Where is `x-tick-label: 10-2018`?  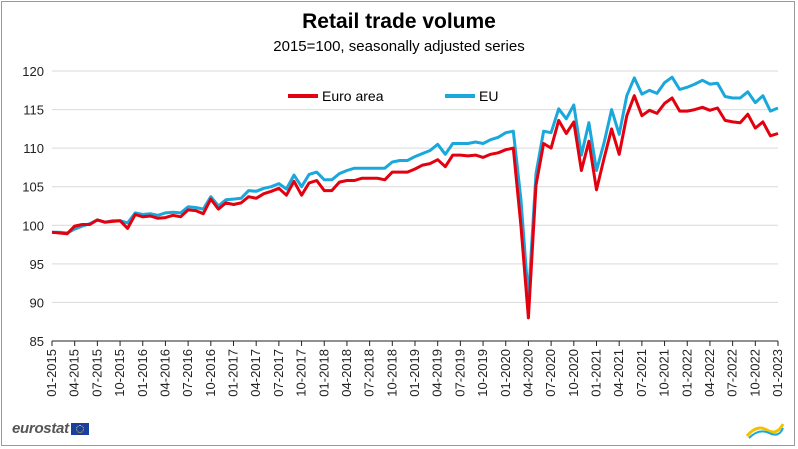 x-tick-label: 10-2018 is located at coordinates (391, 373).